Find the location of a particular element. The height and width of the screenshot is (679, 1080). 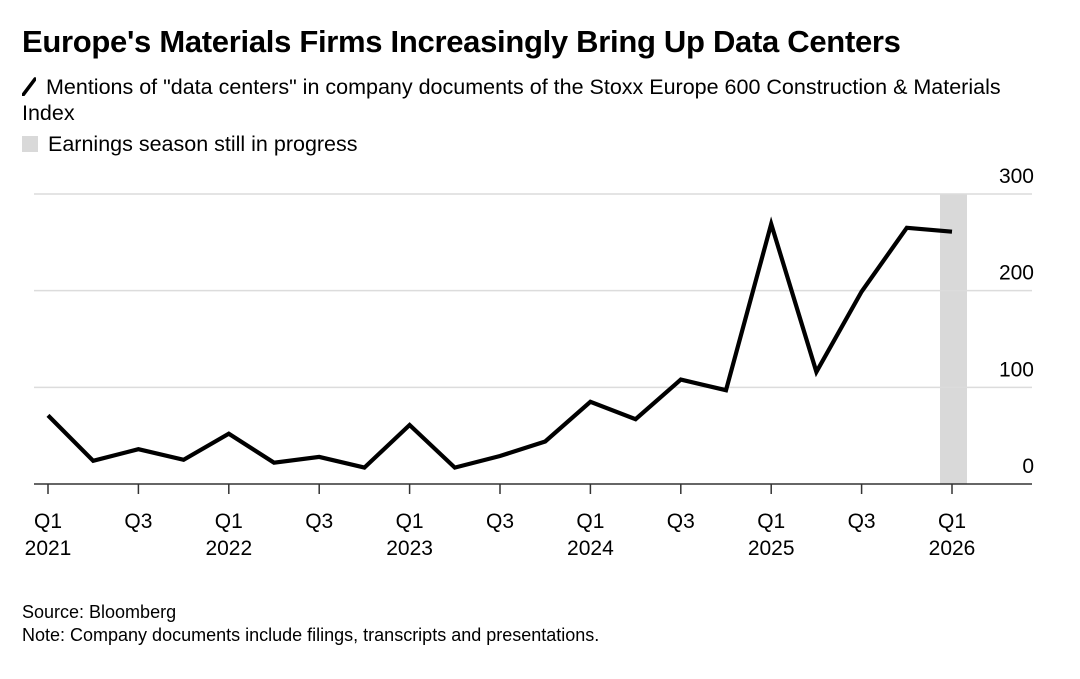

y-tick-label-200: 200 is located at coordinates (1016, 273).